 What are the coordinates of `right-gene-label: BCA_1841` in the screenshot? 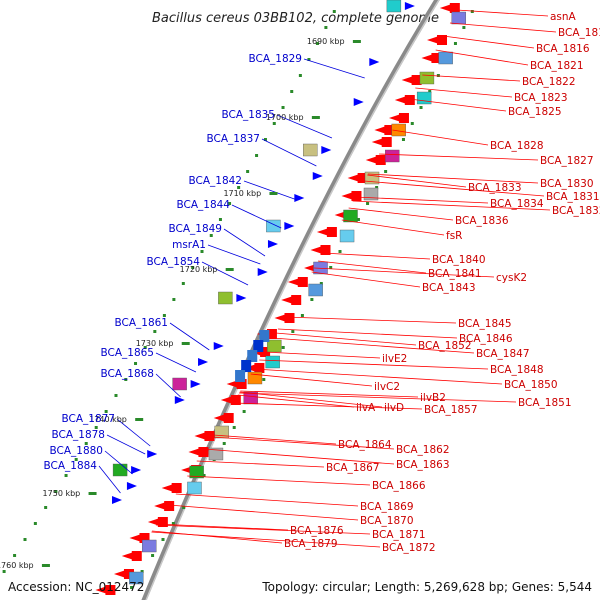 It's located at (455, 274).